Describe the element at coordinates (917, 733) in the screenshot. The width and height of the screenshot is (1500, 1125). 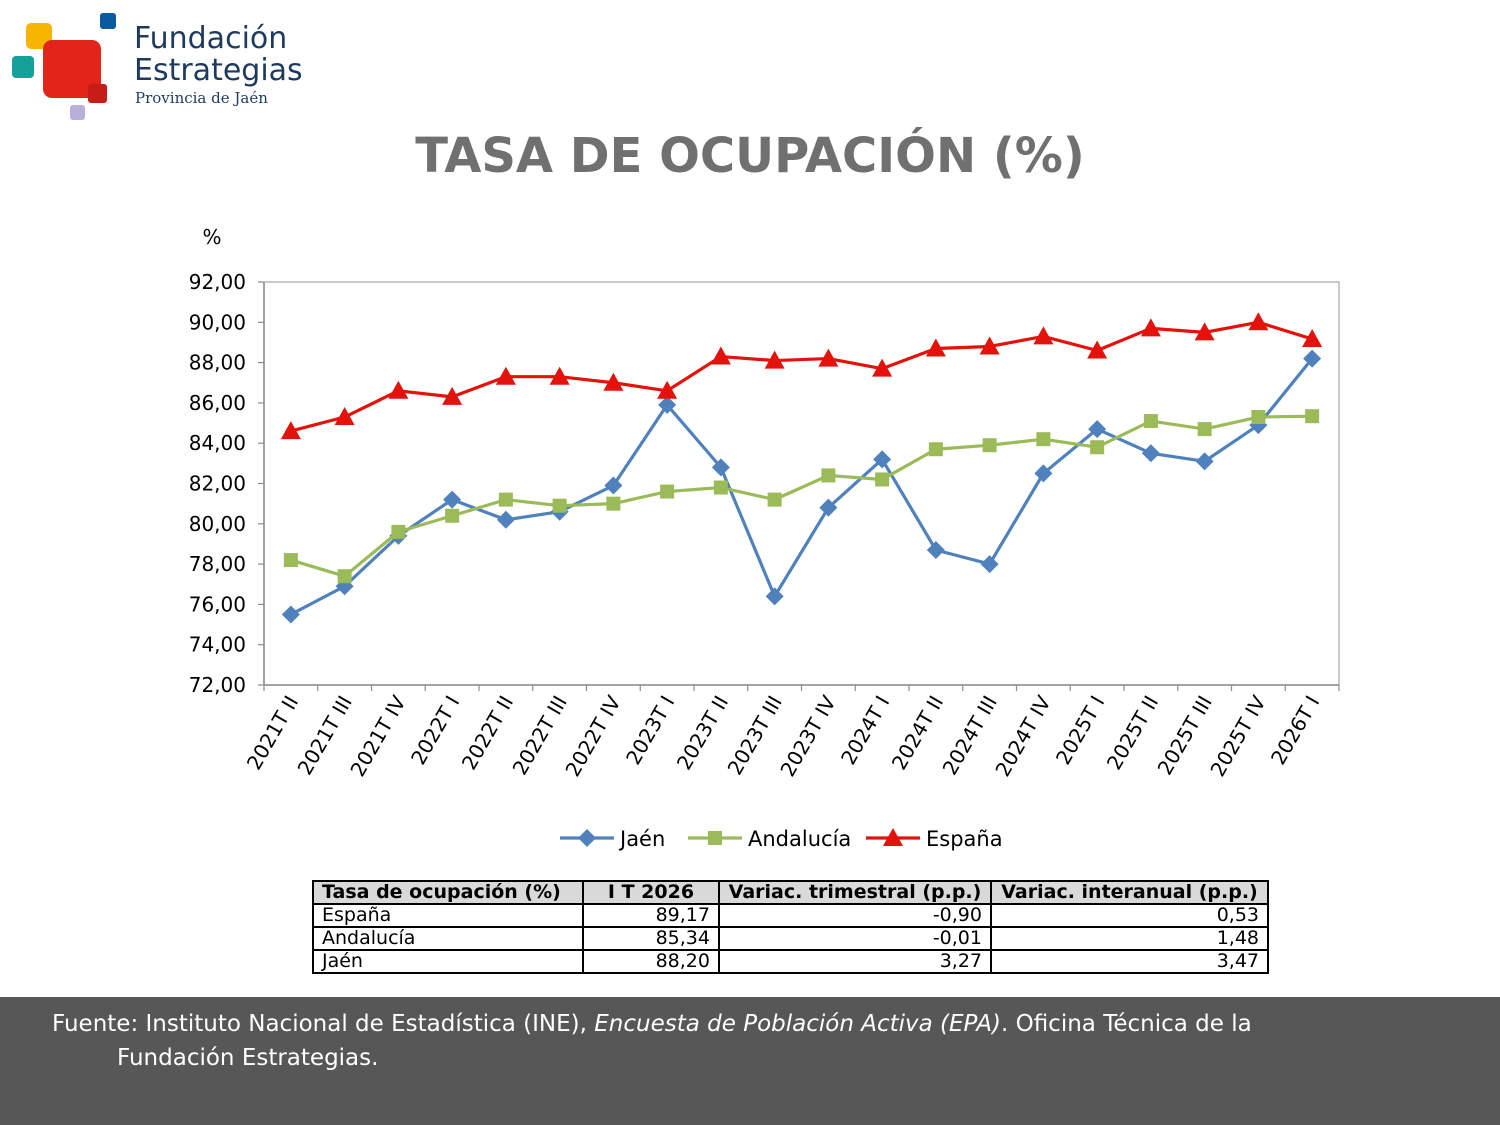
I see `x-tick-label: 2024T II` at that location.